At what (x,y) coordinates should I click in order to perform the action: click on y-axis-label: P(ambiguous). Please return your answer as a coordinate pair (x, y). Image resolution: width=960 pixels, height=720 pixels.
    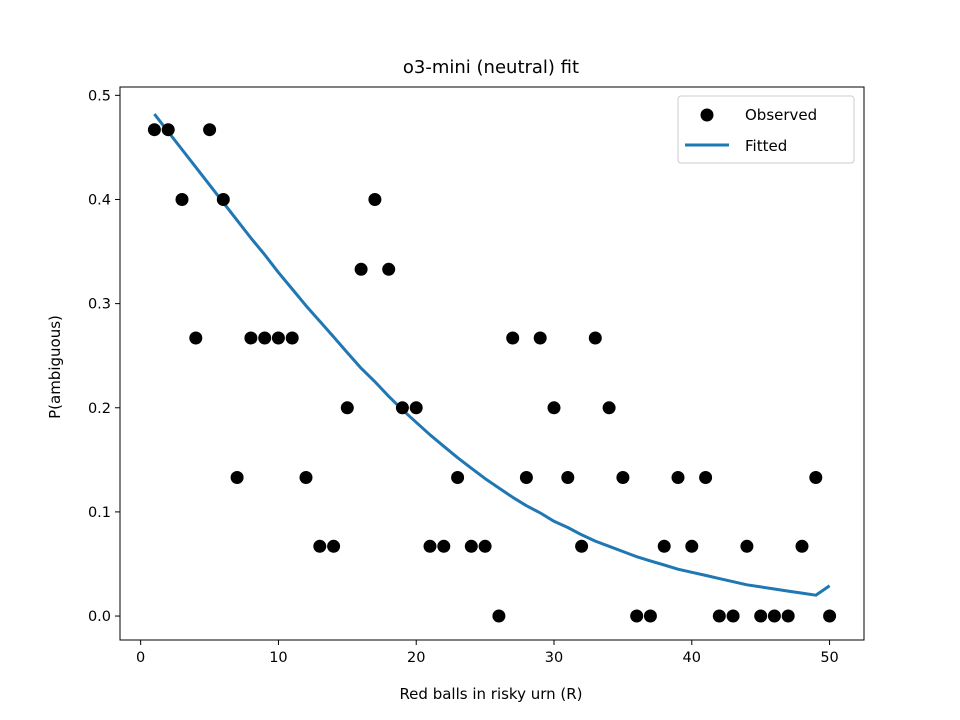
    Looking at the image, I should click on (55, 367).